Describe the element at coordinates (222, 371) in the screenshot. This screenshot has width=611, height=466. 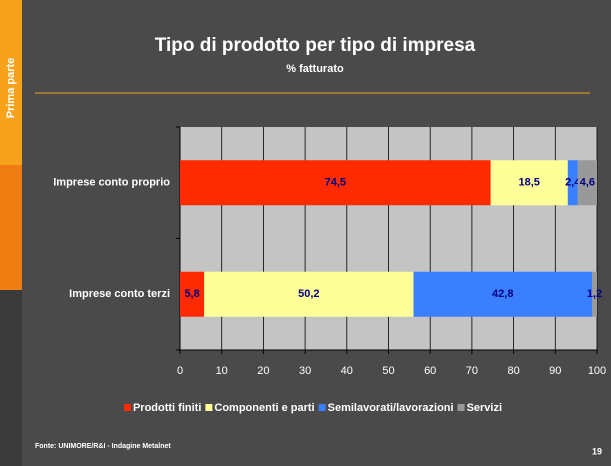
I see `x-tick-label: 10` at that location.